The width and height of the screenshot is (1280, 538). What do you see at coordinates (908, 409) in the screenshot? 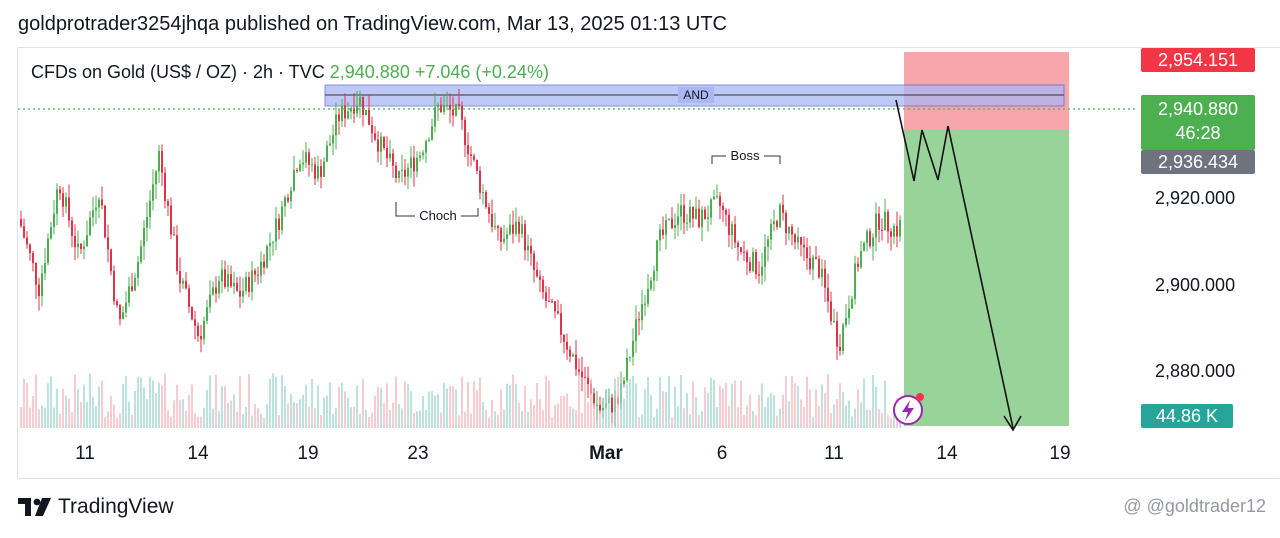
I see `lightning-icon` at bounding box center [908, 409].